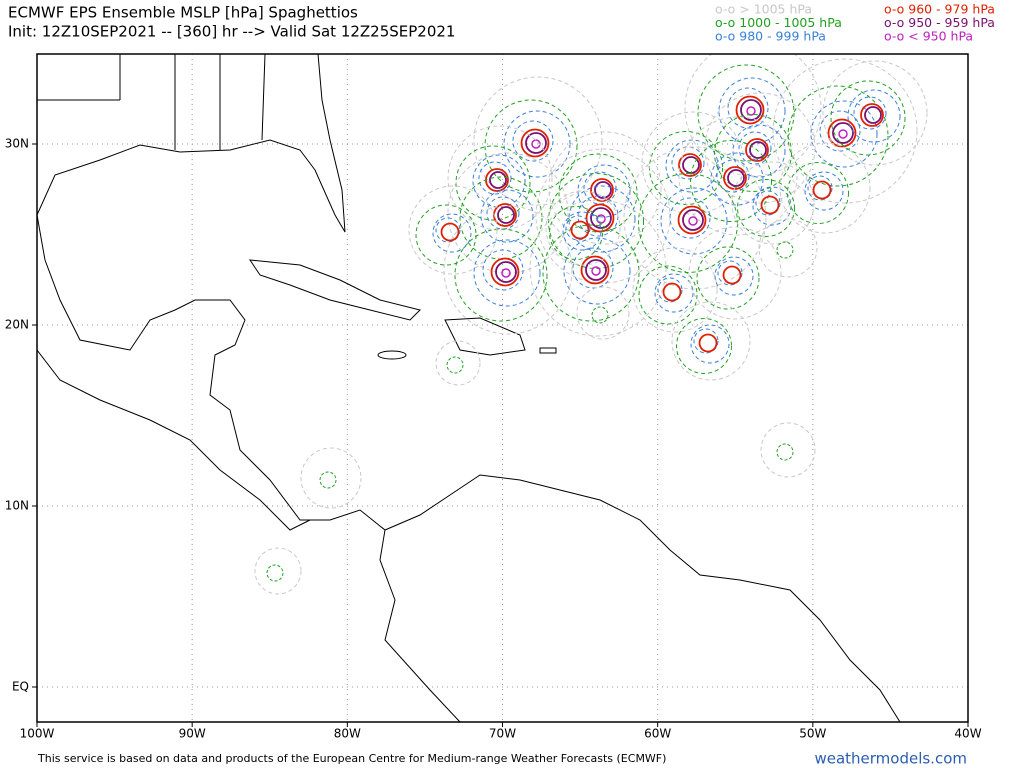 The height and width of the screenshot is (768, 1024). What do you see at coordinates (392, 355) in the screenshot?
I see `jamaica` at bounding box center [392, 355].